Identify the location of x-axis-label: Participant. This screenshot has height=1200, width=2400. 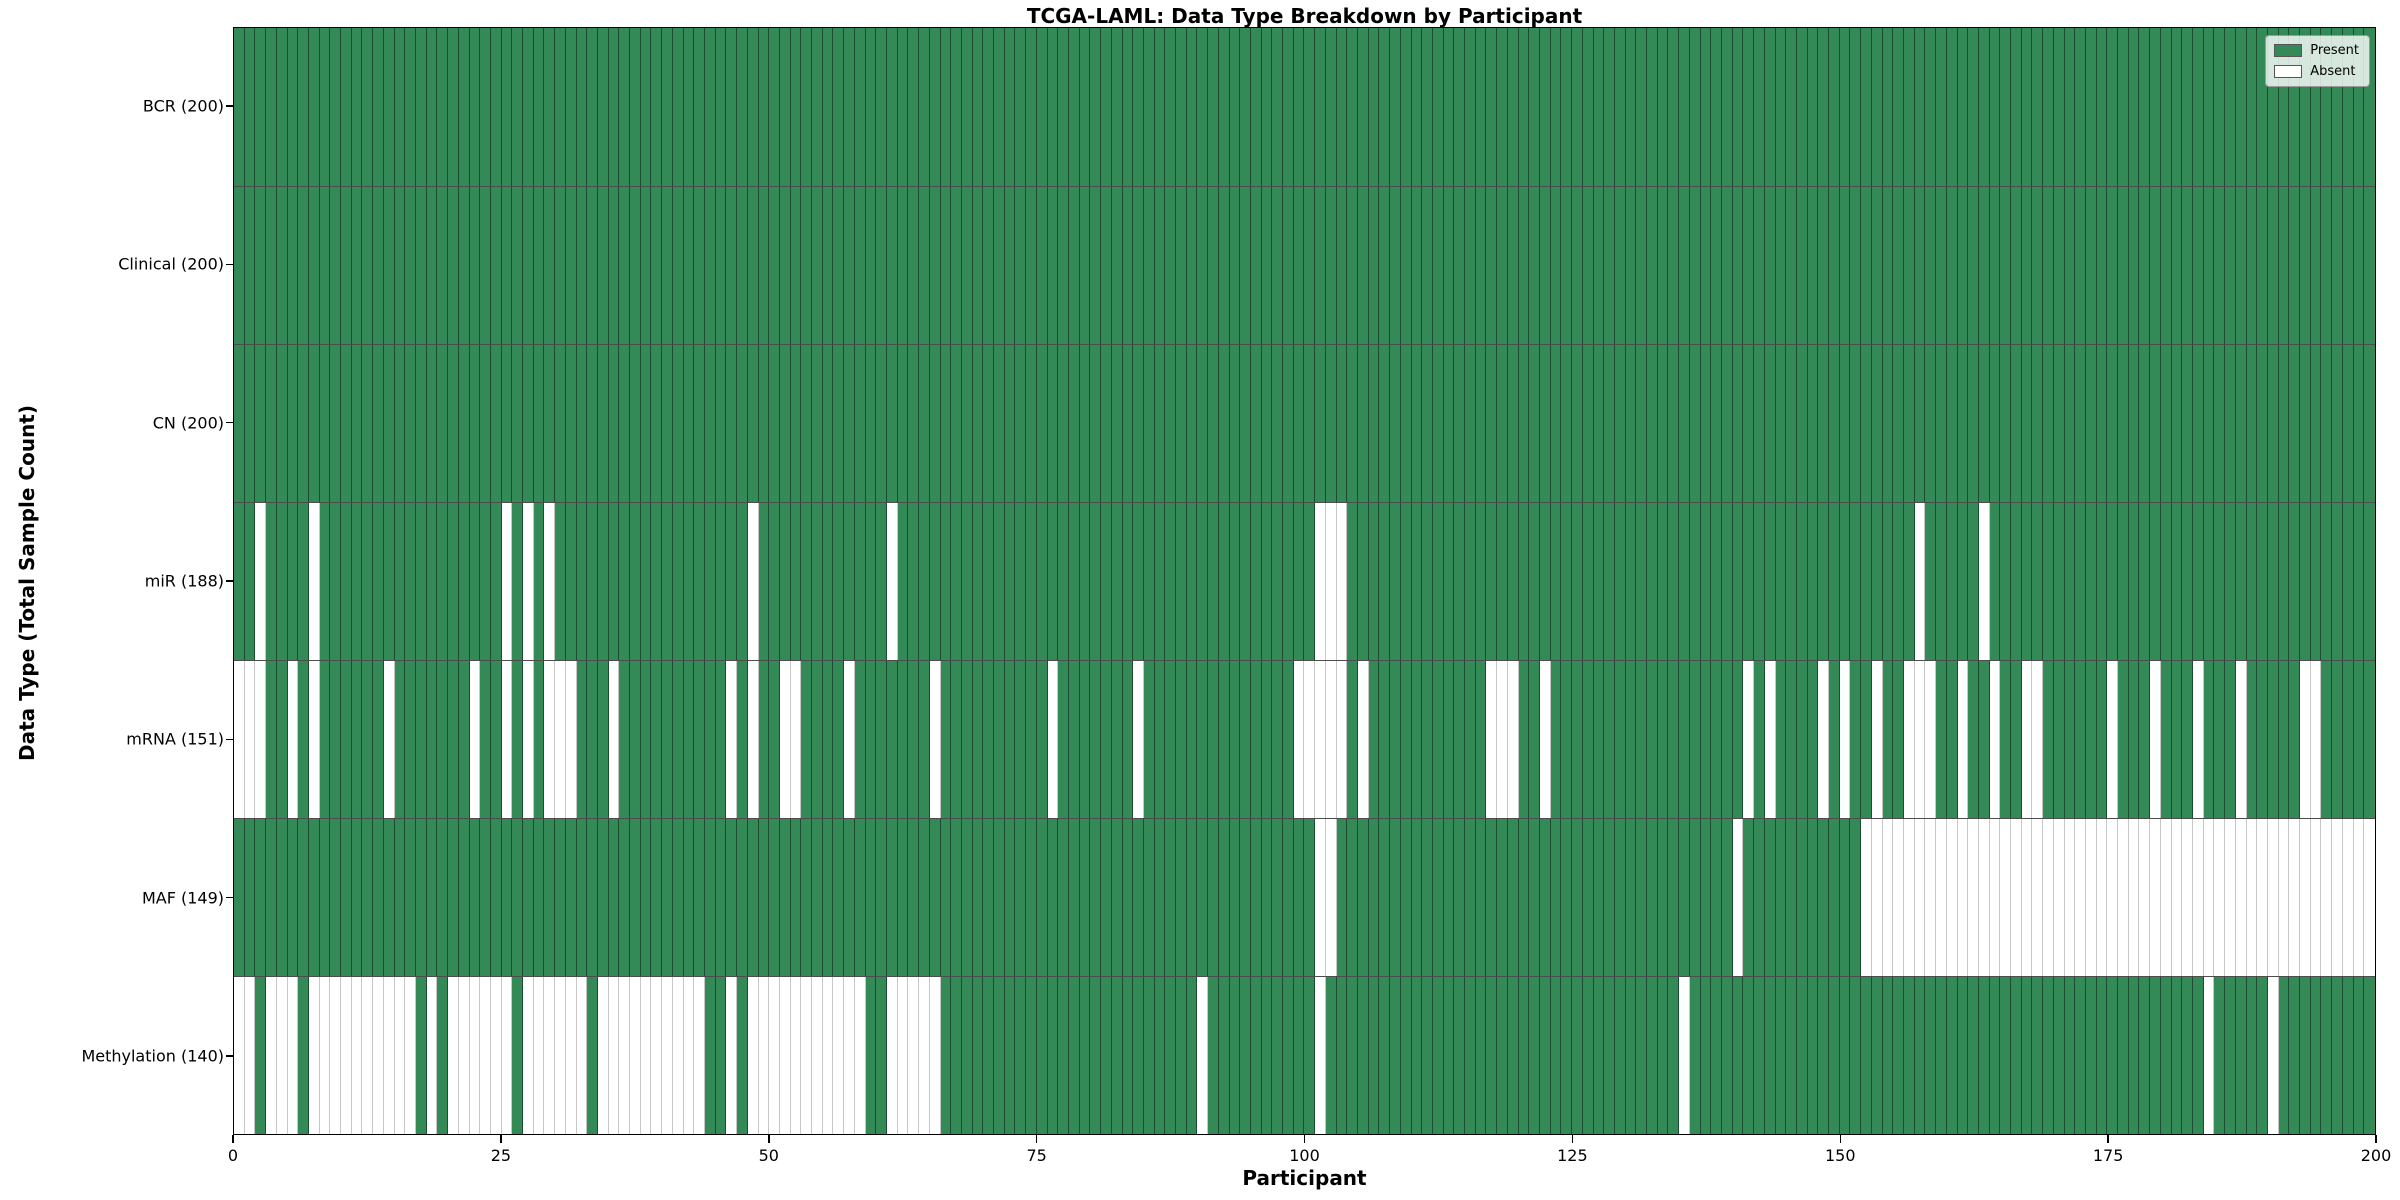
(1304, 1178).